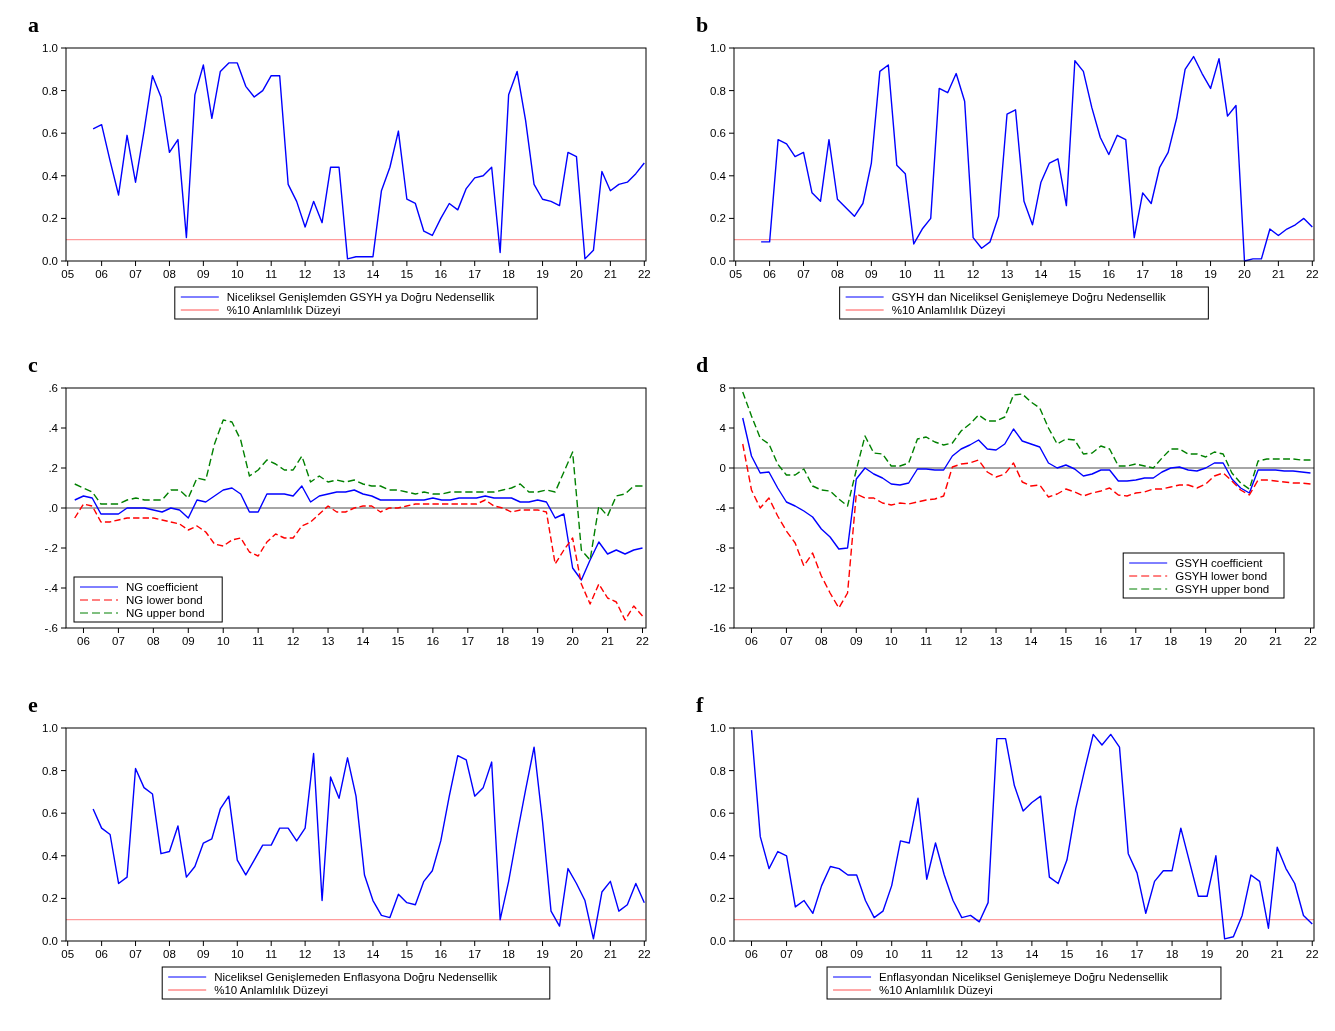 The image size is (1335, 1031). What do you see at coordinates (33, 24) in the screenshot?
I see `chart-title: a` at bounding box center [33, 24].